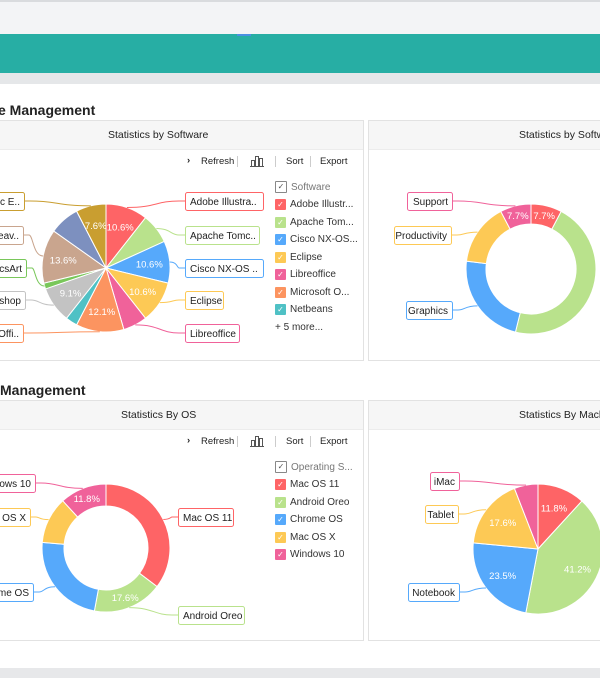  What do you see at coordinates (302, 187) in the screenshot?
I see `legend-header: ✓ Software` at bounding box center [302, 187].